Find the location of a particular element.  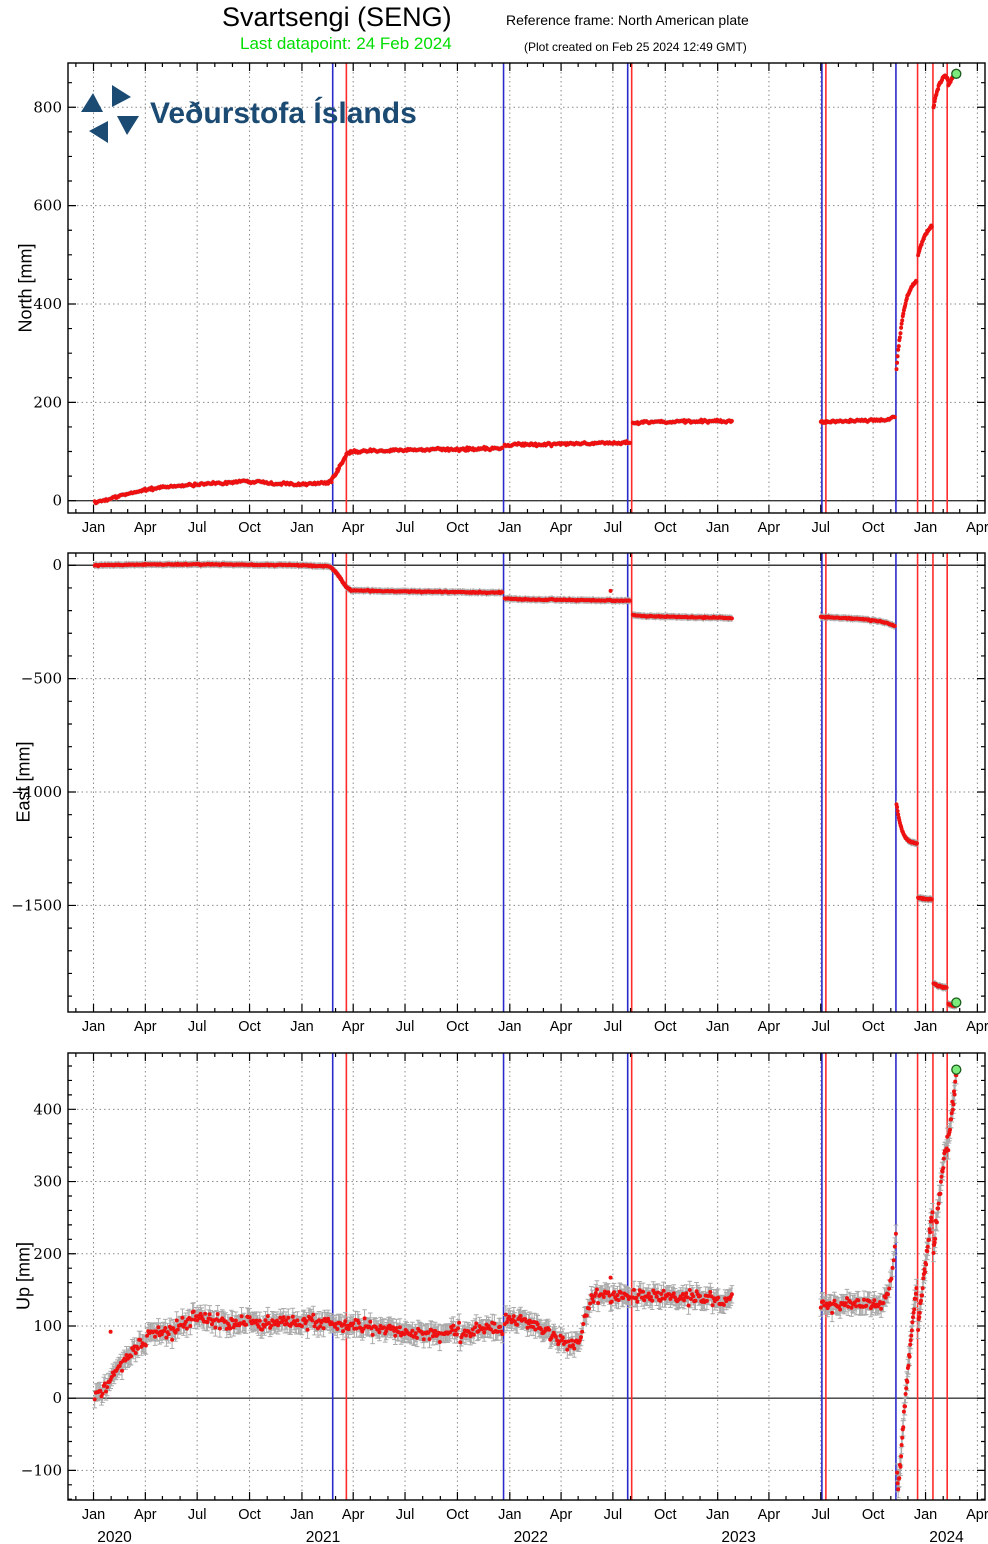

vedurstofa-logo: Veðurstofa Íslands is located at coordinates (247, 114).